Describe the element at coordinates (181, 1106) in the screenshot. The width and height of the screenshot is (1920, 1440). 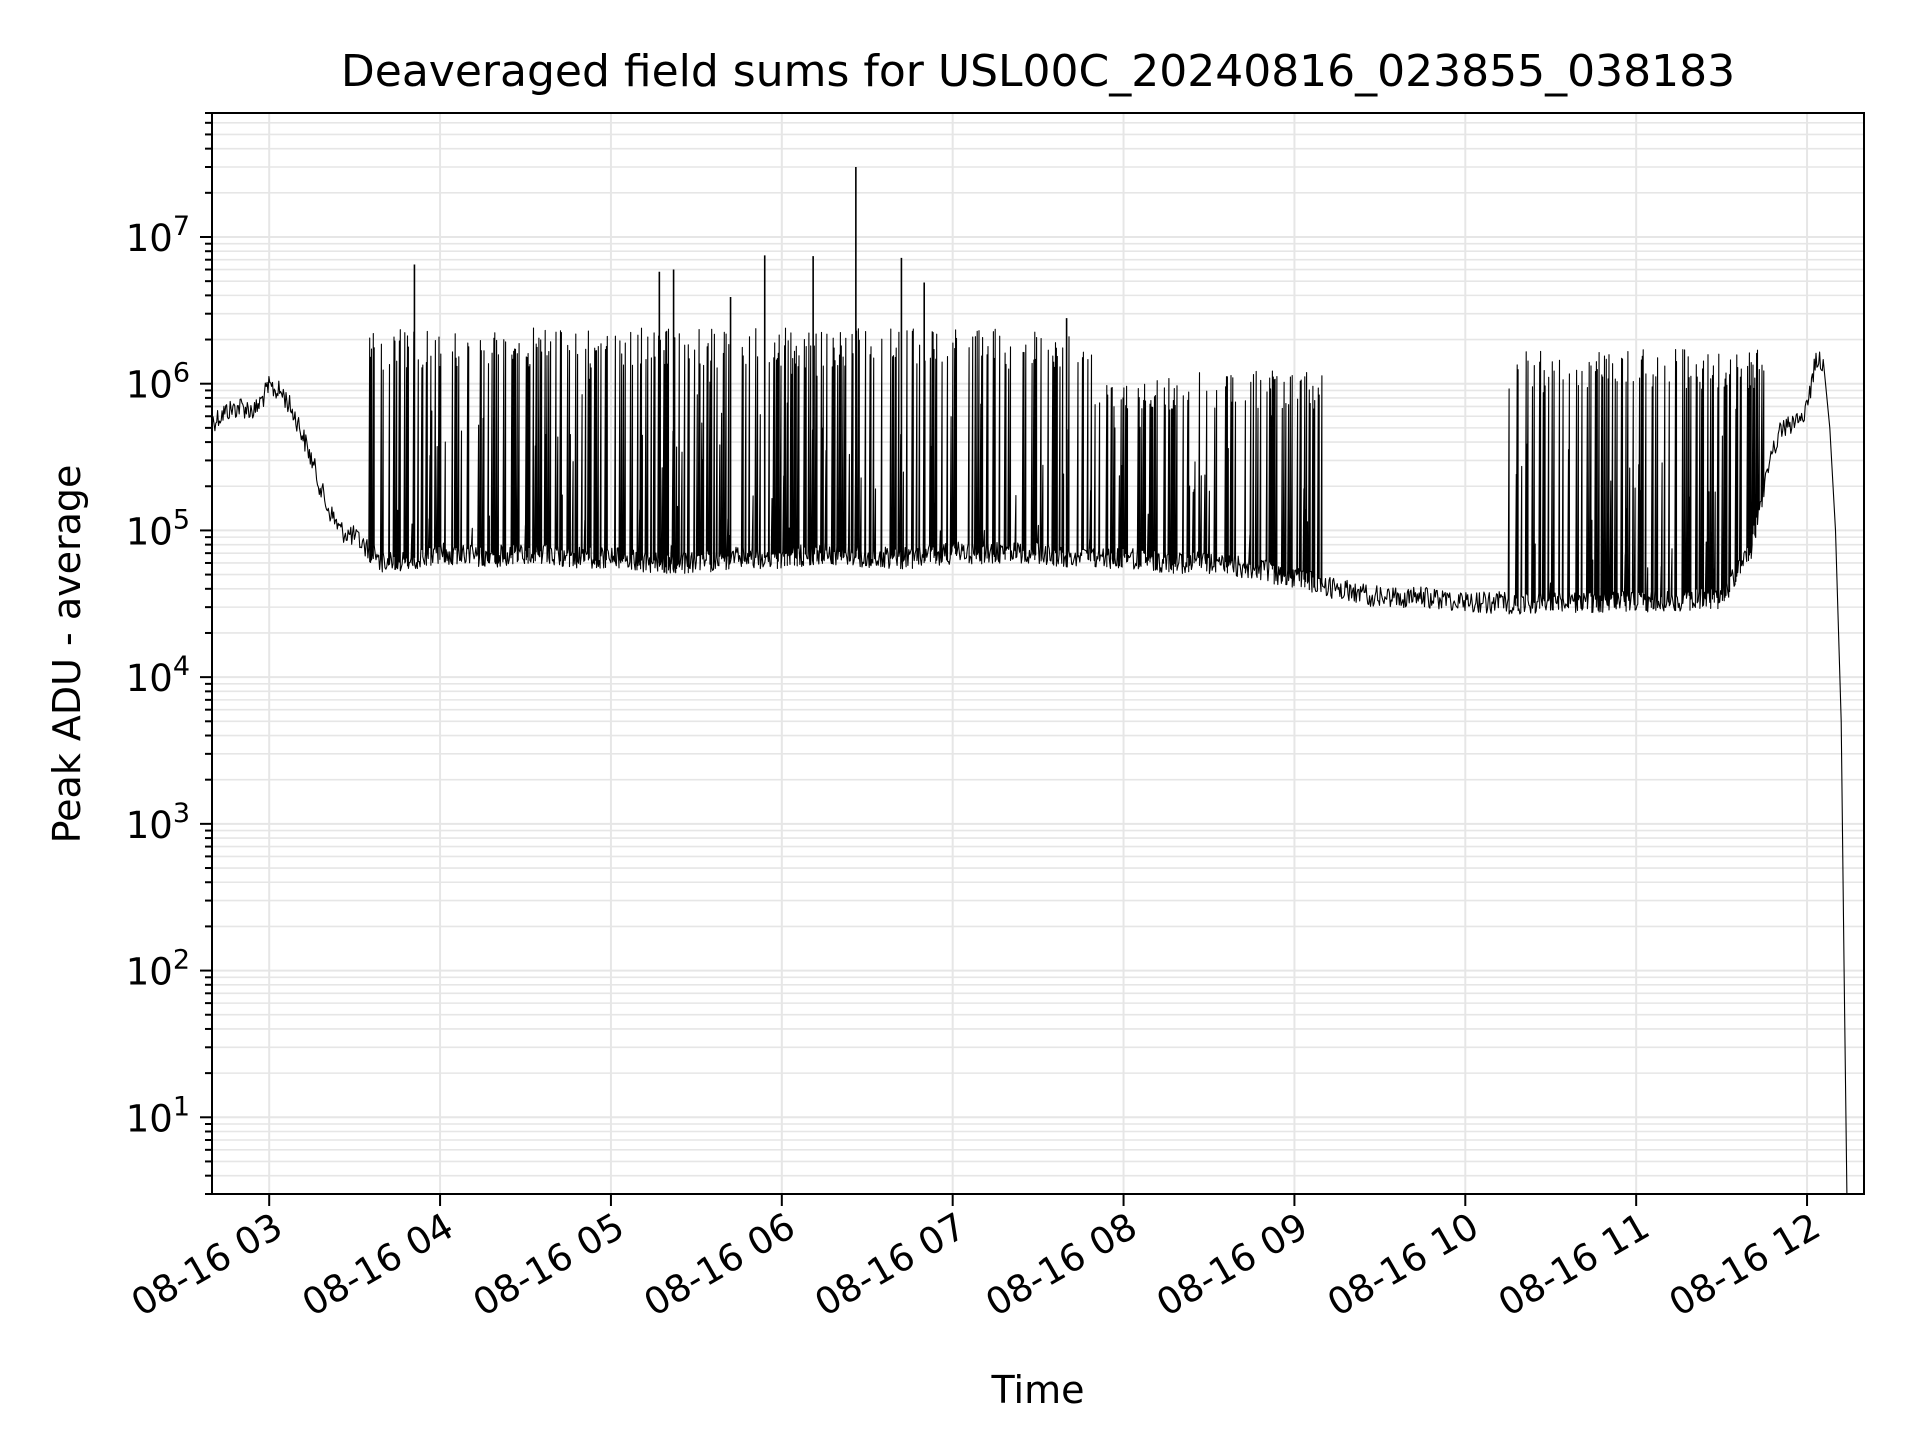
I see `y-tick-exponent: 1` at that location.